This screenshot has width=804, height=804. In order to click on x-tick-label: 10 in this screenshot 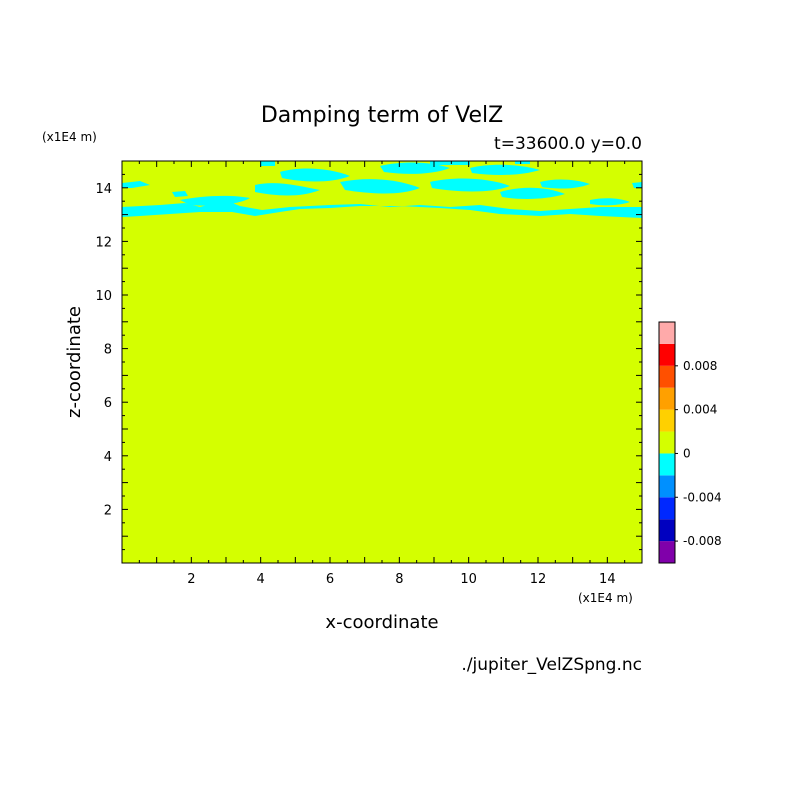, I will do `click(468, 579)`.